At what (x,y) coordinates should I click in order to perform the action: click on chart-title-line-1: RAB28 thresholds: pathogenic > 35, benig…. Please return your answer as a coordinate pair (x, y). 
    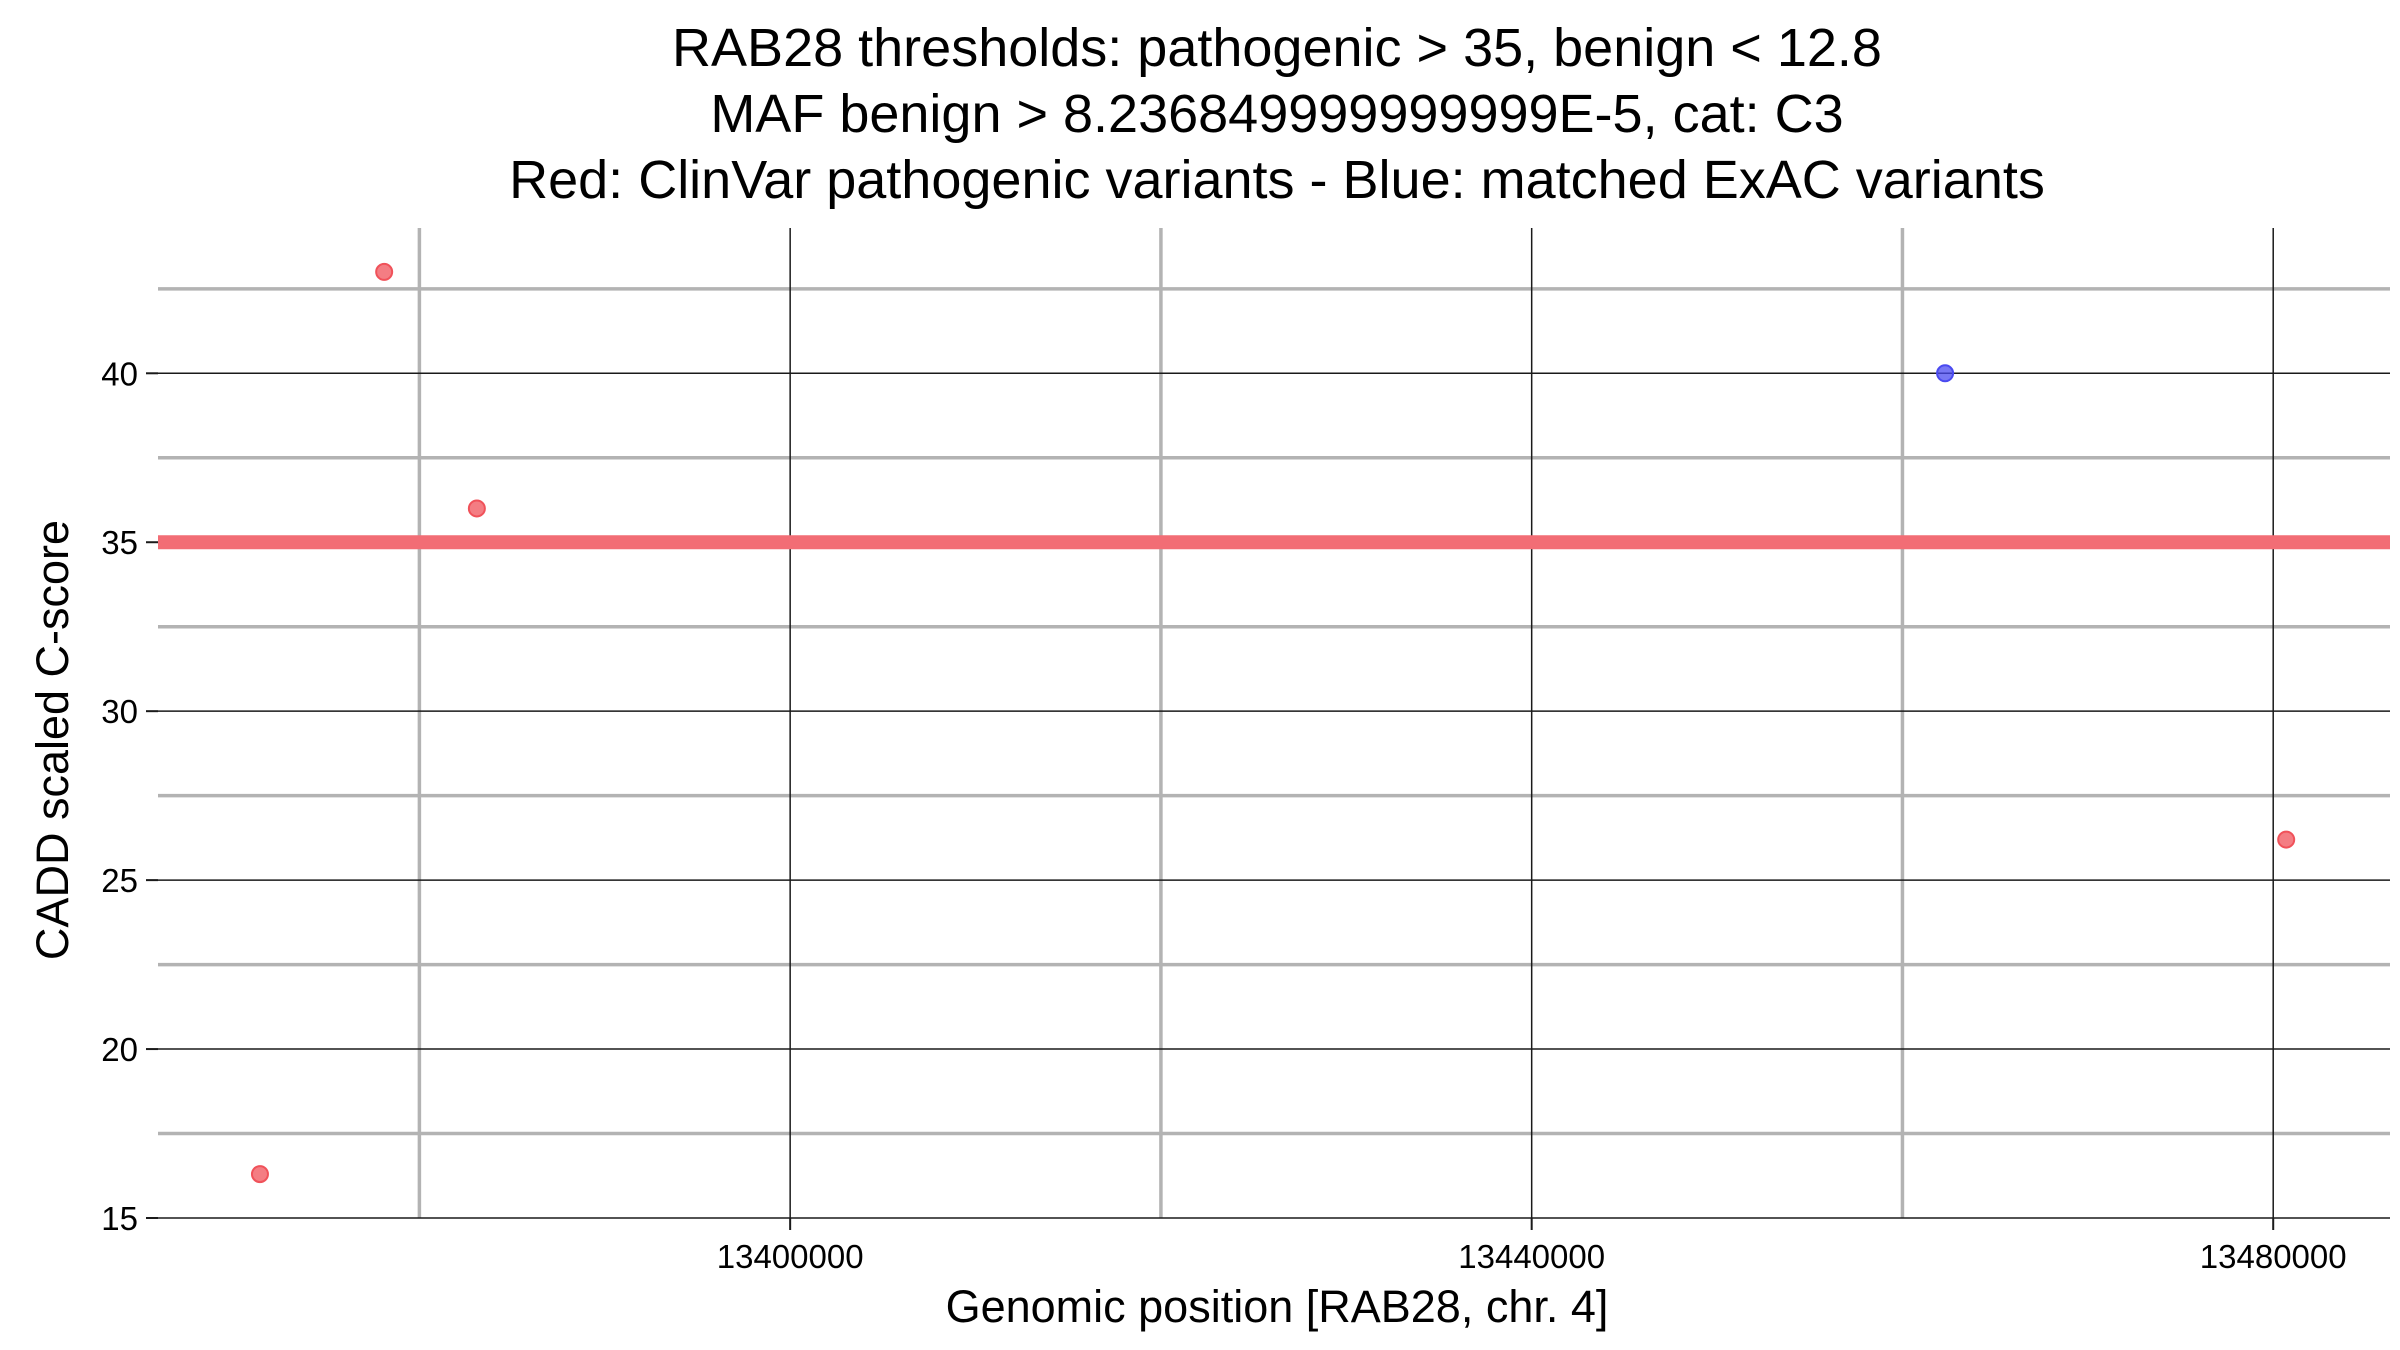
    Looking at the image, I should click on (1277, 48).